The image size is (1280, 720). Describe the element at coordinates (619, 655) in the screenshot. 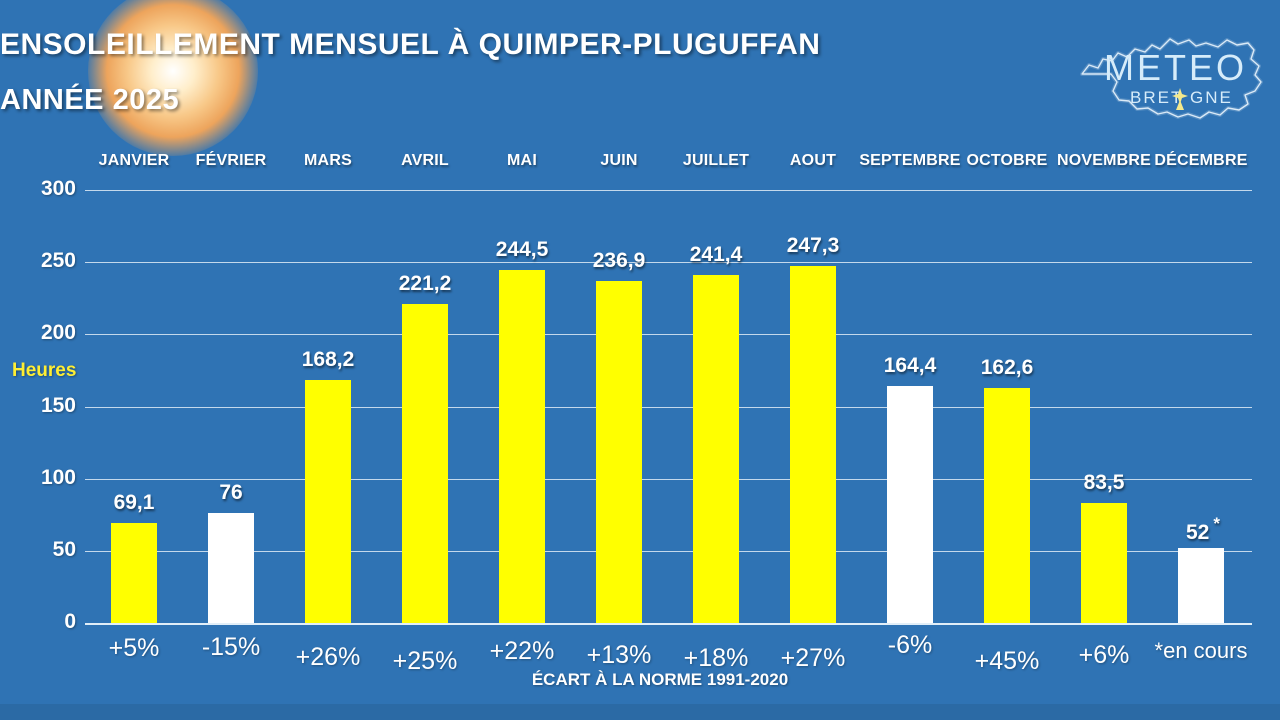

I see `deviation-label: +13%` at that location.